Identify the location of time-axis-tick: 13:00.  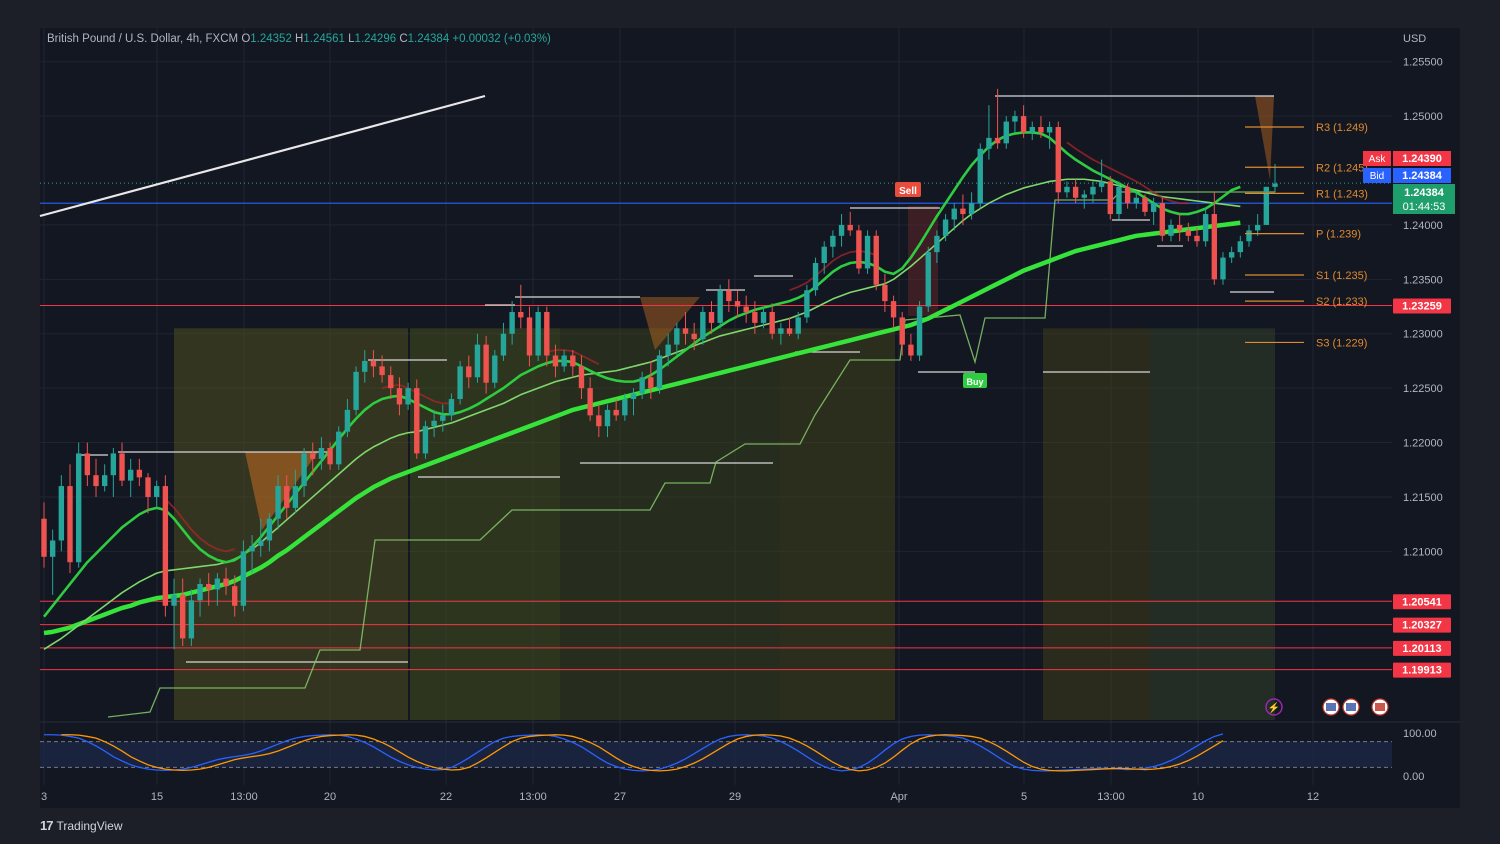
(533, 797).